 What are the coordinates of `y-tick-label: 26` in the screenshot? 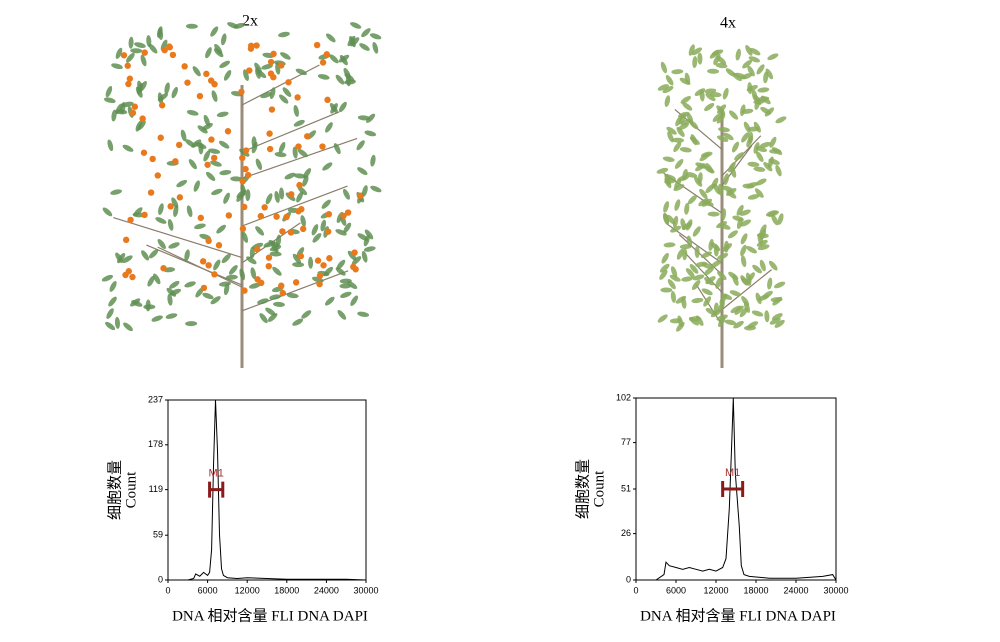 It's located at (626, 533).